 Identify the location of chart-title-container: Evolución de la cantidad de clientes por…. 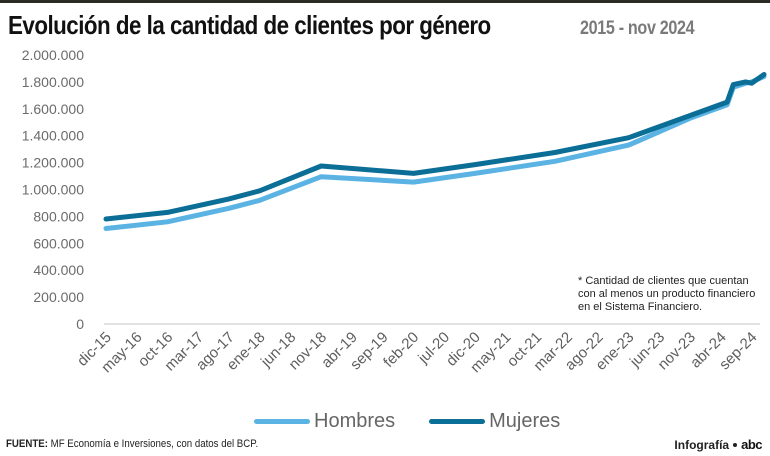
(288, 25).